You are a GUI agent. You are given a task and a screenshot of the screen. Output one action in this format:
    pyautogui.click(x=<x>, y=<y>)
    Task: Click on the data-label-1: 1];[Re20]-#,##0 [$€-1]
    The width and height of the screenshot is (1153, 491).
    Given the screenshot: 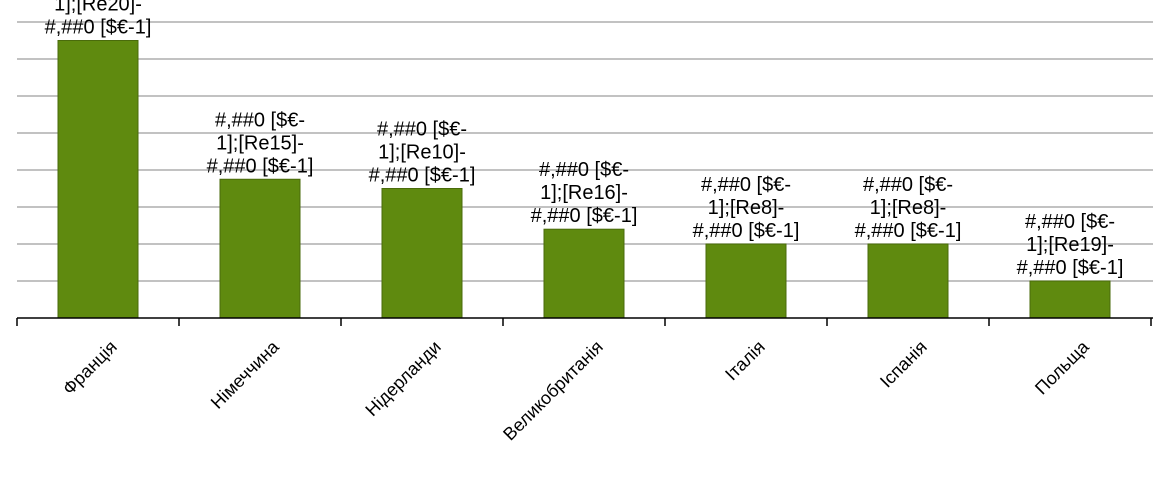 What is the action you would take?
    pyautogui.click(x=98, y=19)
    